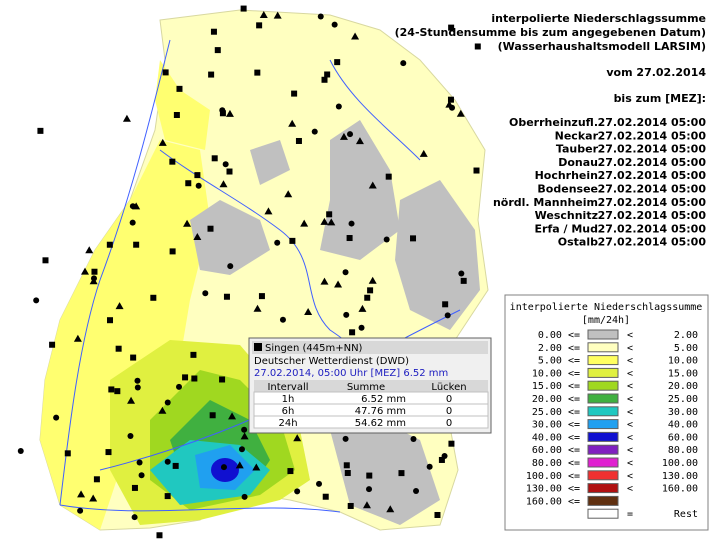  What do you see at coordinates (288, 411) in the screenshot?
I see `table-cell: 6h` at bounding box center [288, 411].